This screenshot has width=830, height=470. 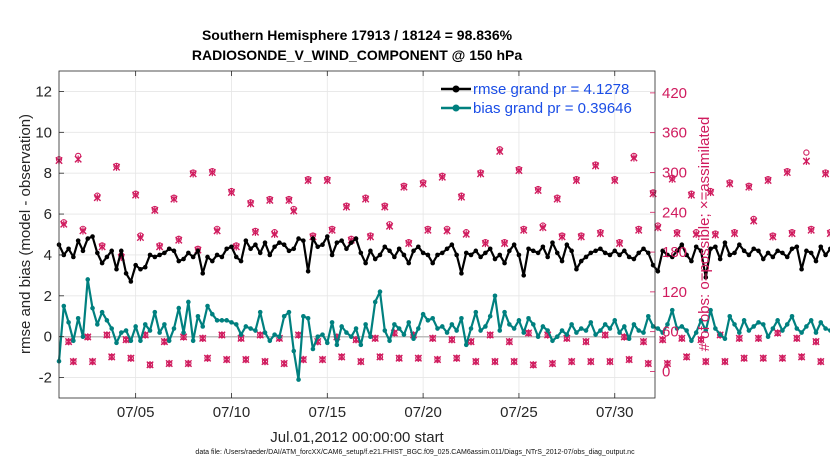 What do you see at coordinates (704, 234) in the screenshot?
I see `y-axis-label-right: # of obs: o=possible; ×=assimilated` at bounding box center [704, 234].